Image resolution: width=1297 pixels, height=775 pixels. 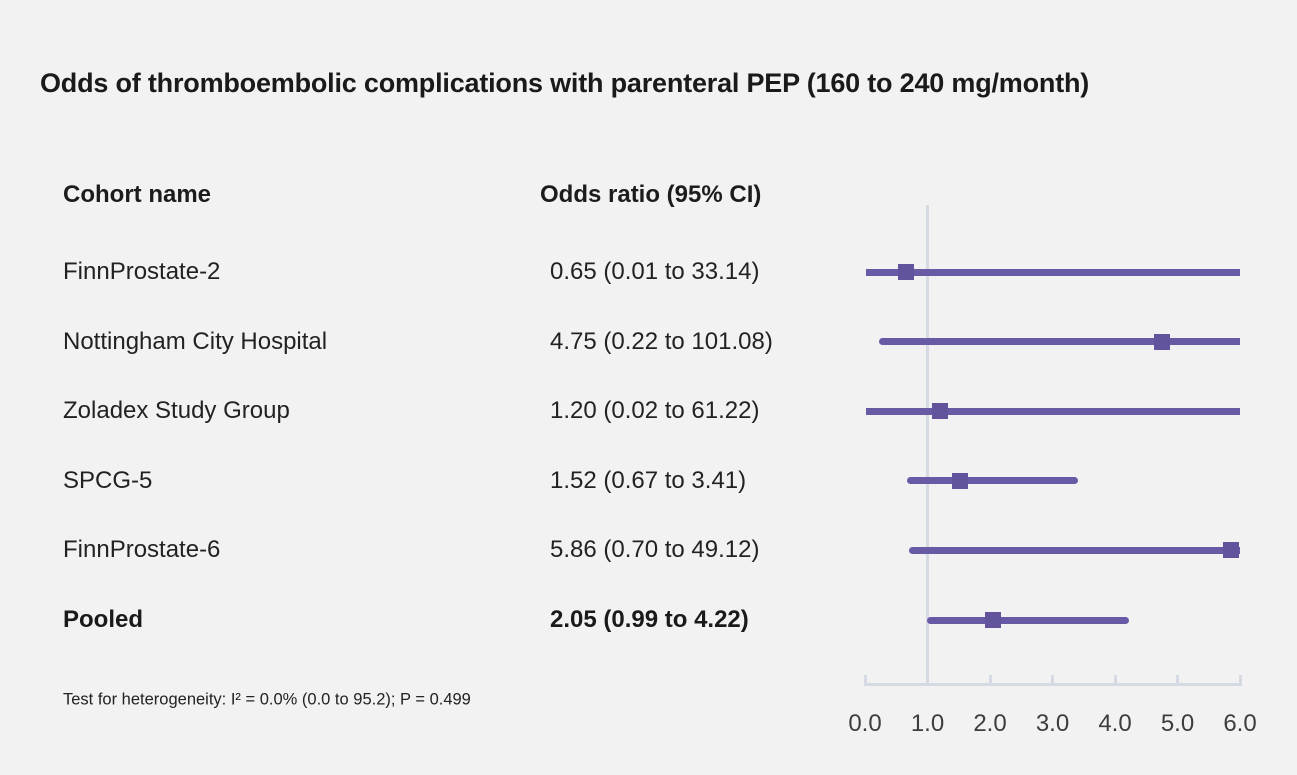 What do you see at coordinates (195, 341) in the screenshot?
I see `cohort-label: Nottingham City Hospital` at bounding box center [195, 341].